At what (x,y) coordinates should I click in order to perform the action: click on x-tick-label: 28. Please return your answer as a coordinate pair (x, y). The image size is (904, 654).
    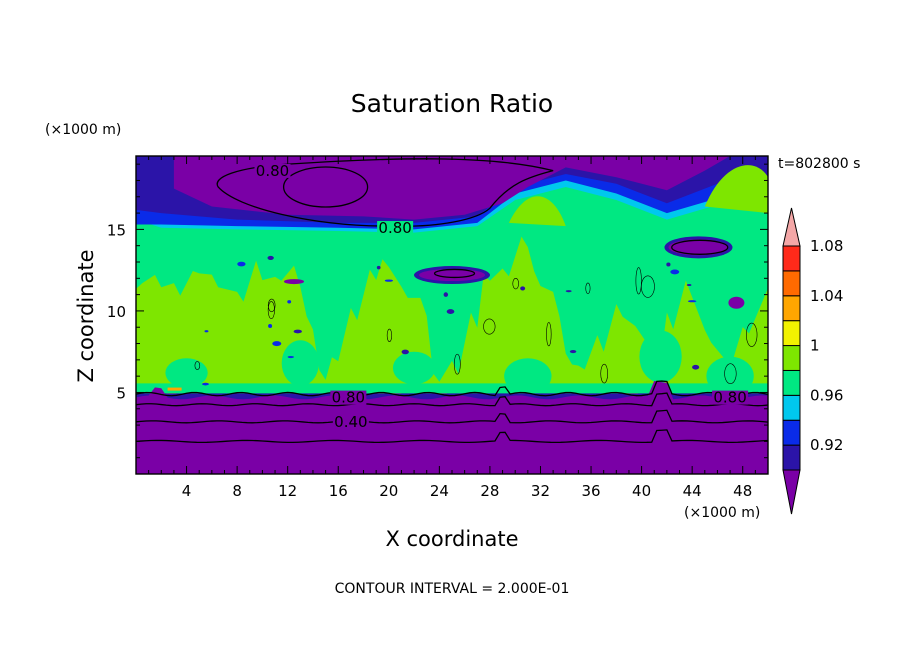
    Looking at the image, I should click on (489, 491).